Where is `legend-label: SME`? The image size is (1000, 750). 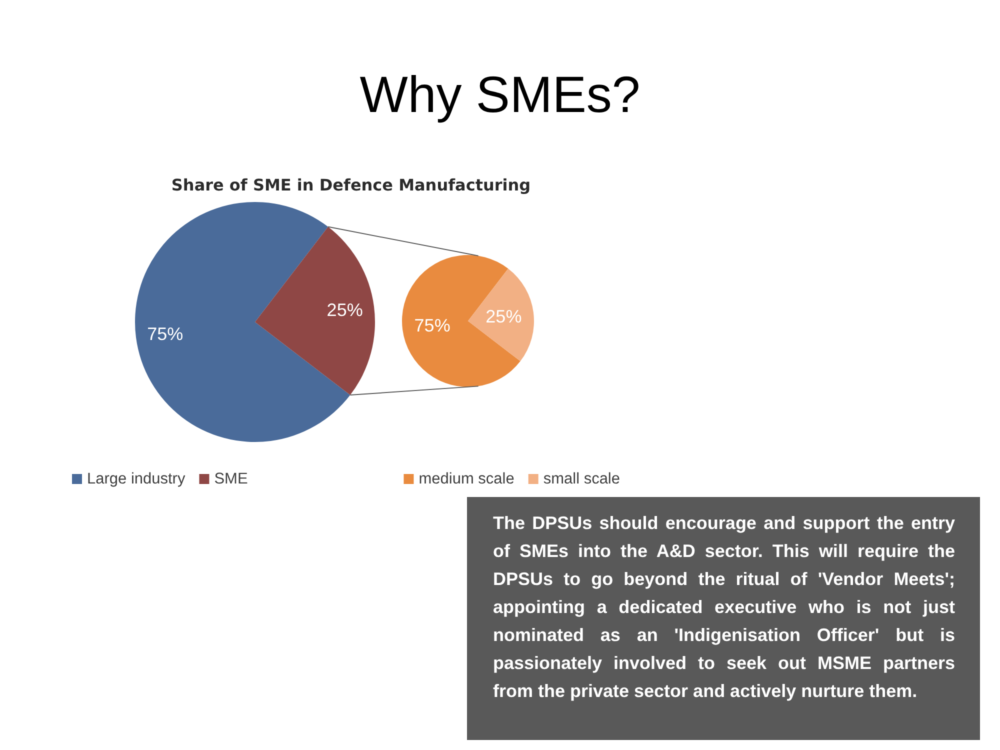 legend-label: SME is located at coordinates (231, 479).